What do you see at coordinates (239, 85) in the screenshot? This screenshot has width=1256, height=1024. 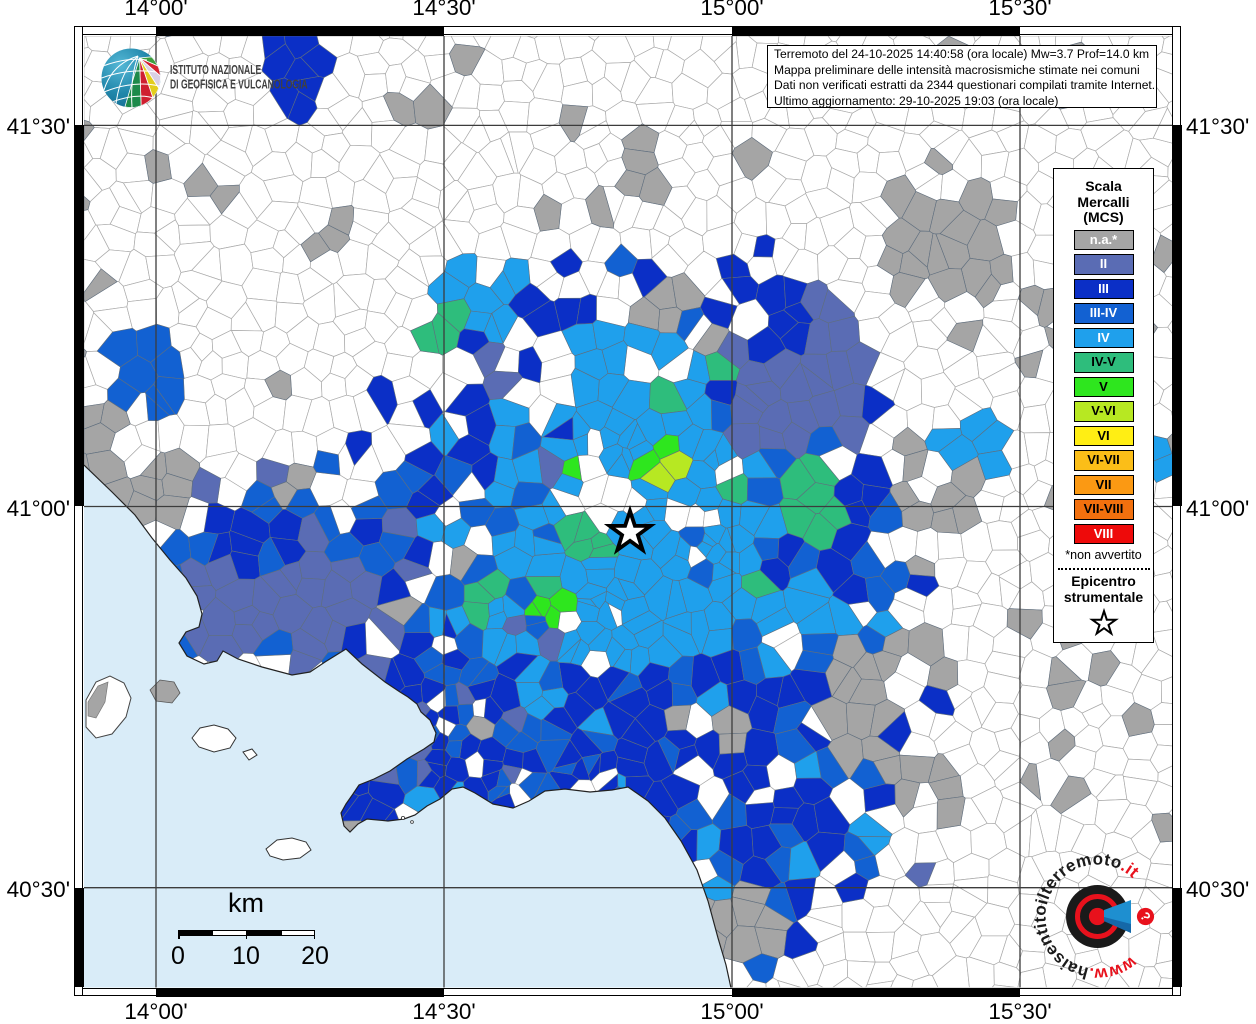 I see `svg-text: DI GEOFISICA E VULCANOLOGIA` at bounding box center [239, 85].